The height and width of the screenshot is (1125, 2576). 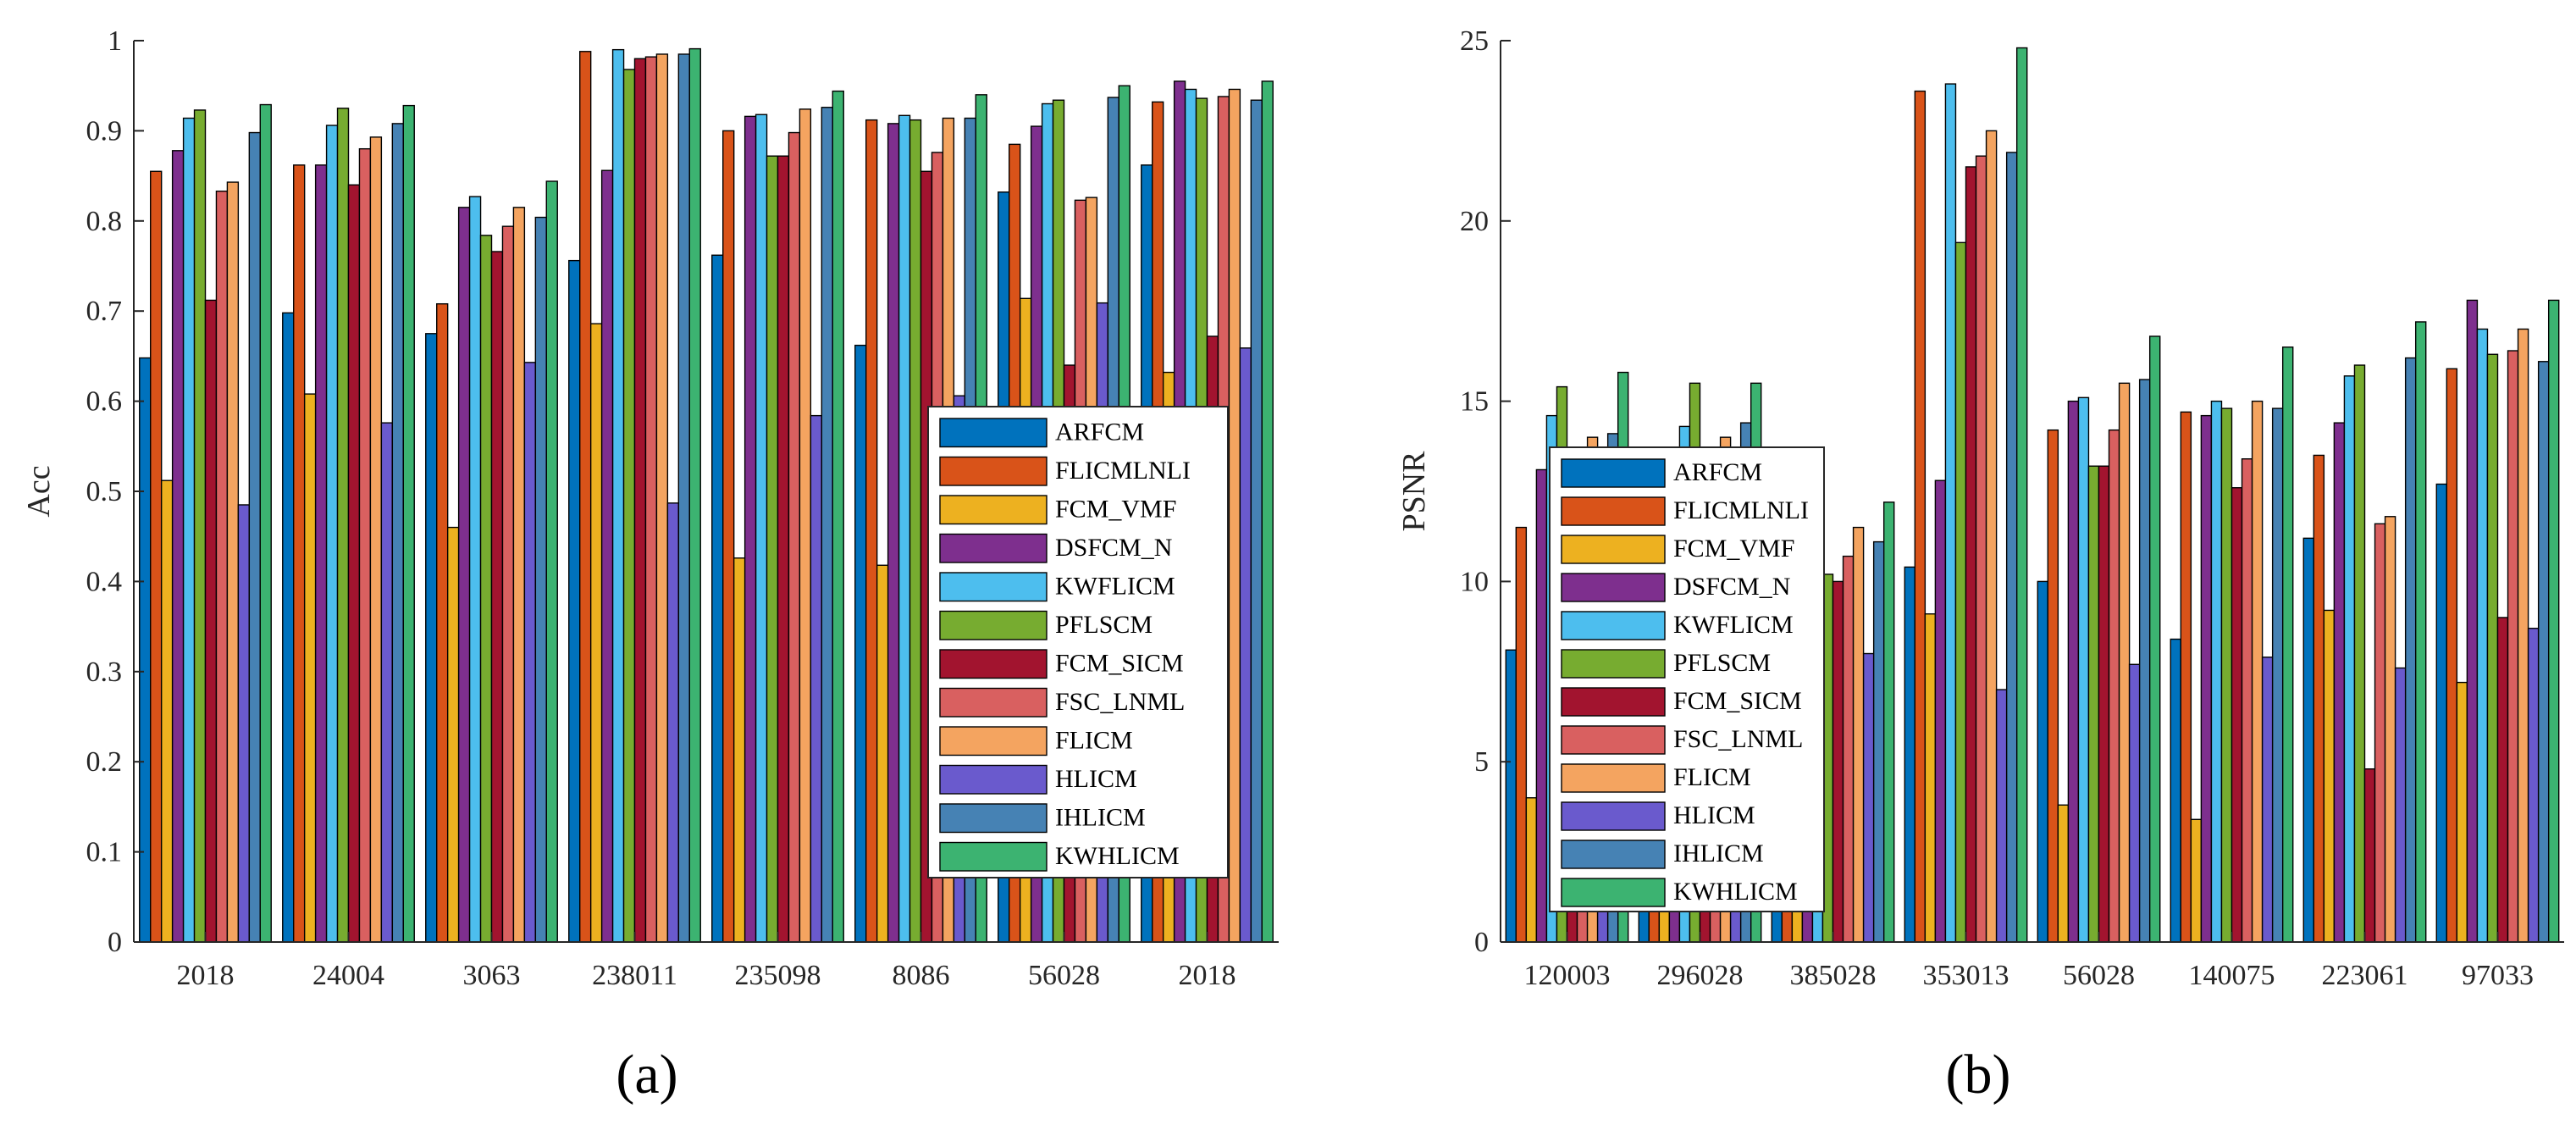 What do you see at coordinates (1833, 975) in the screenshot?
I see `x-tick-label: 385028` at bounding box center [1833, 975].